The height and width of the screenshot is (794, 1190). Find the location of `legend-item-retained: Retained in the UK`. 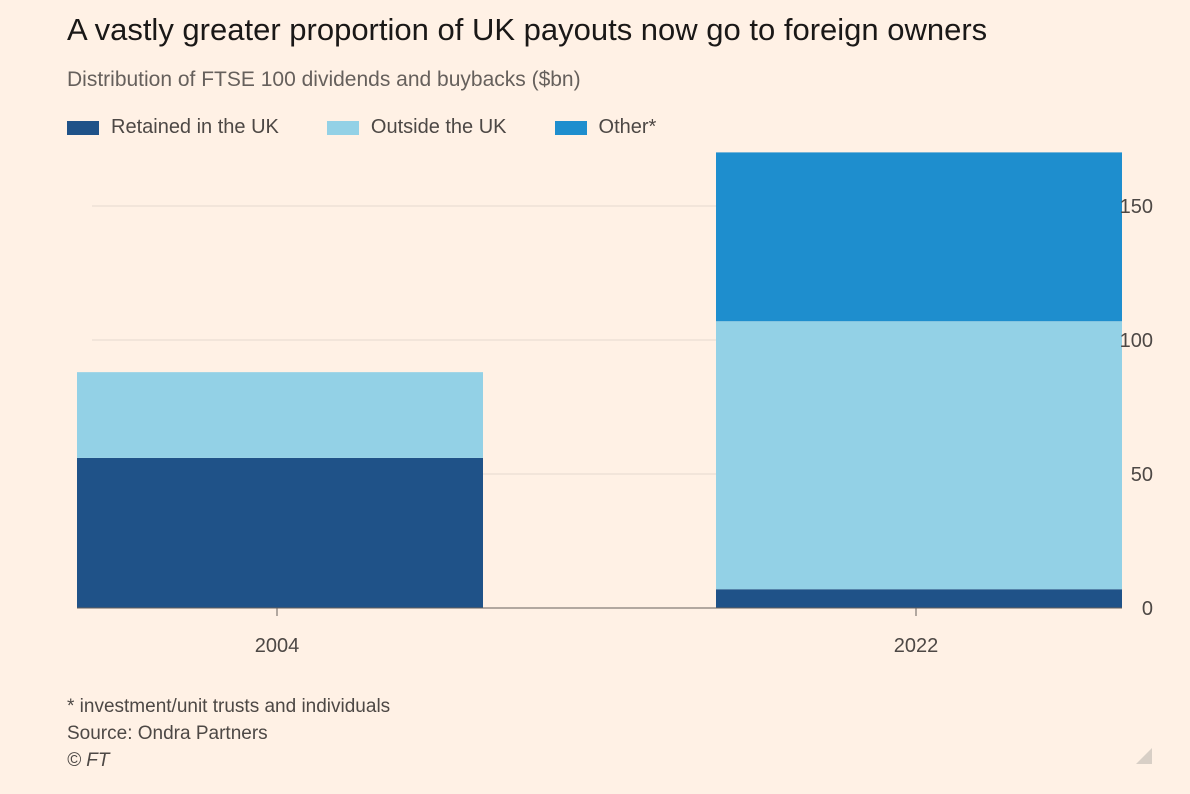

legend-item-retained: Retained in the UK is located at coordinates (173, 127).